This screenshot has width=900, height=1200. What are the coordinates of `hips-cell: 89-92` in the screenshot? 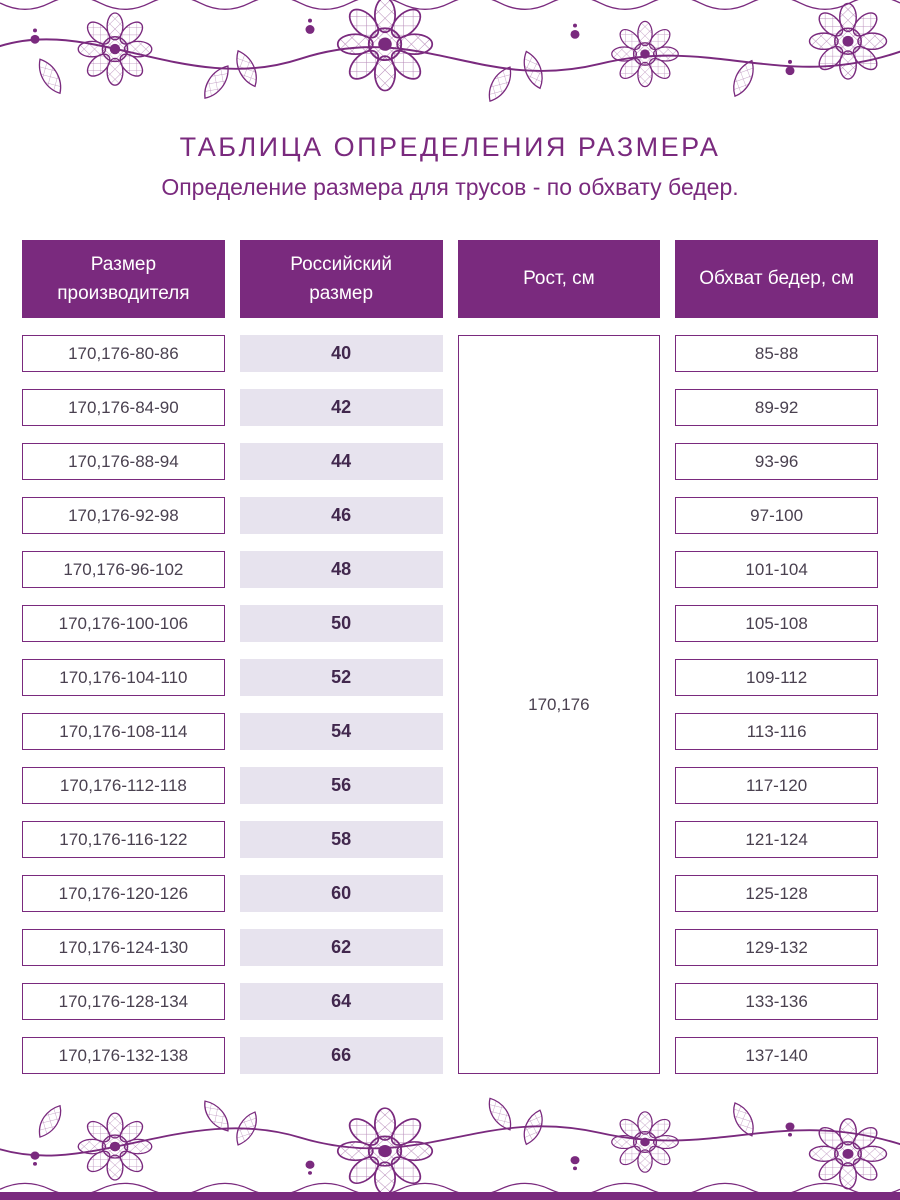 It's located at (776, 407).